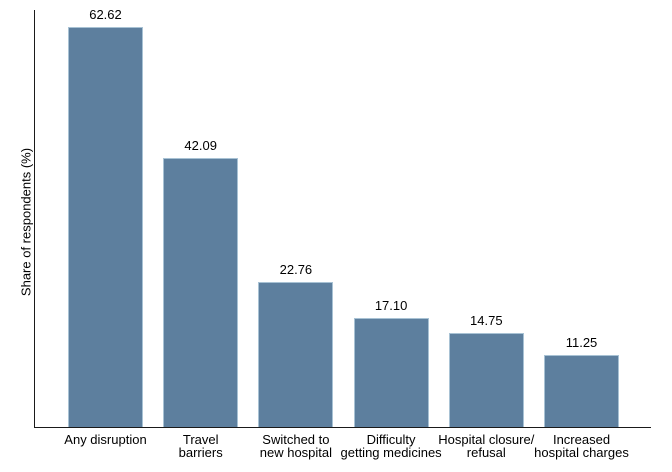  What do you see at coordinates (342, 428) in the screenshot?
I see `x-axis-line` at bounding box center [342, 428].